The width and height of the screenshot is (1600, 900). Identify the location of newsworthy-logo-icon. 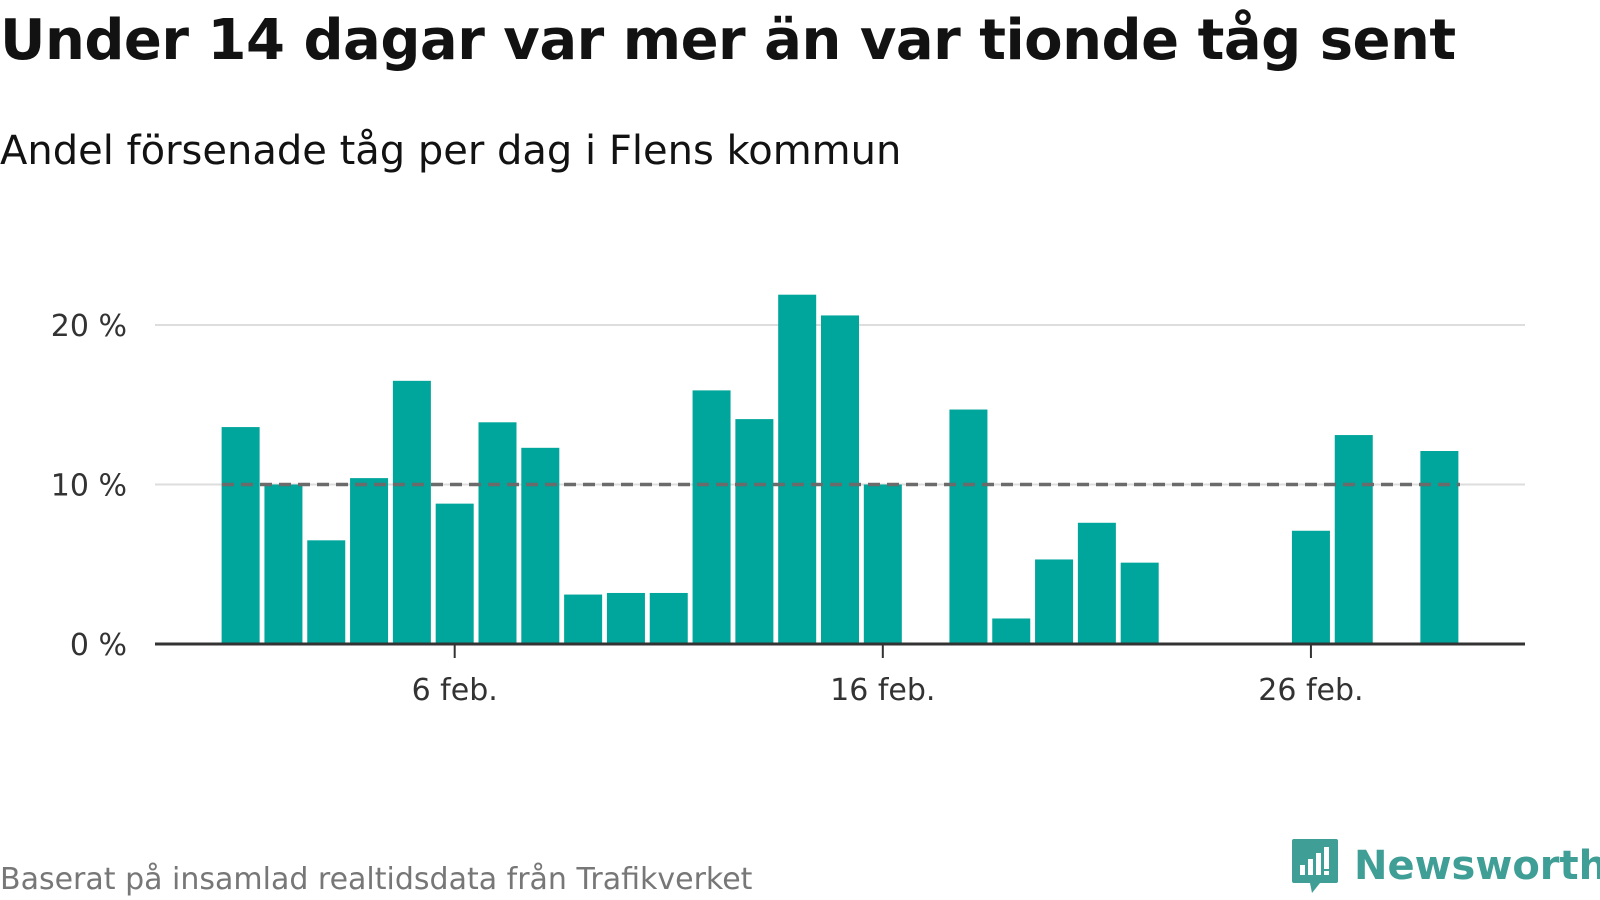
(1315, 866).